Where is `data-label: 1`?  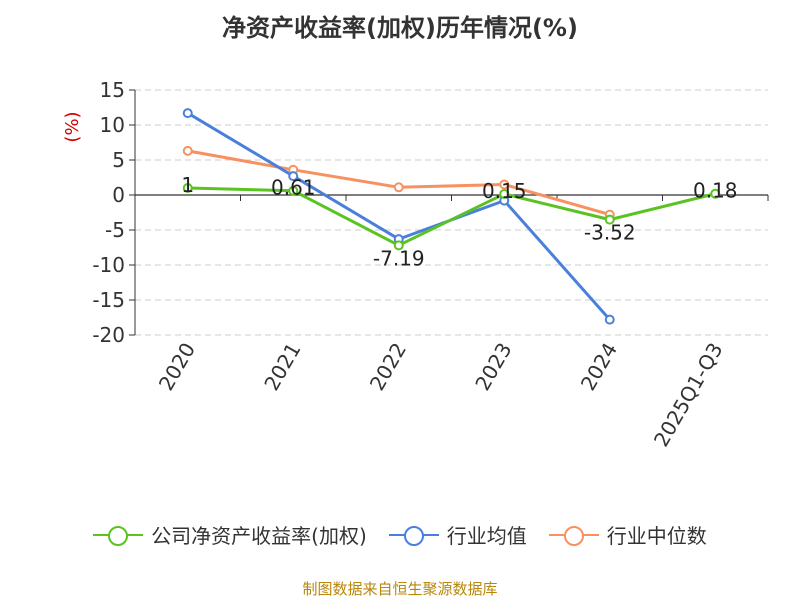
data-label: 1 is located at coordinates (187, 185).